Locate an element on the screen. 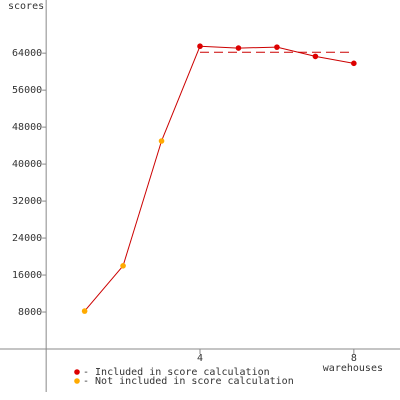 The height and width of the screenshot is (400, 400). y-tick-label: 16000 is located at coordinates (27, 275).